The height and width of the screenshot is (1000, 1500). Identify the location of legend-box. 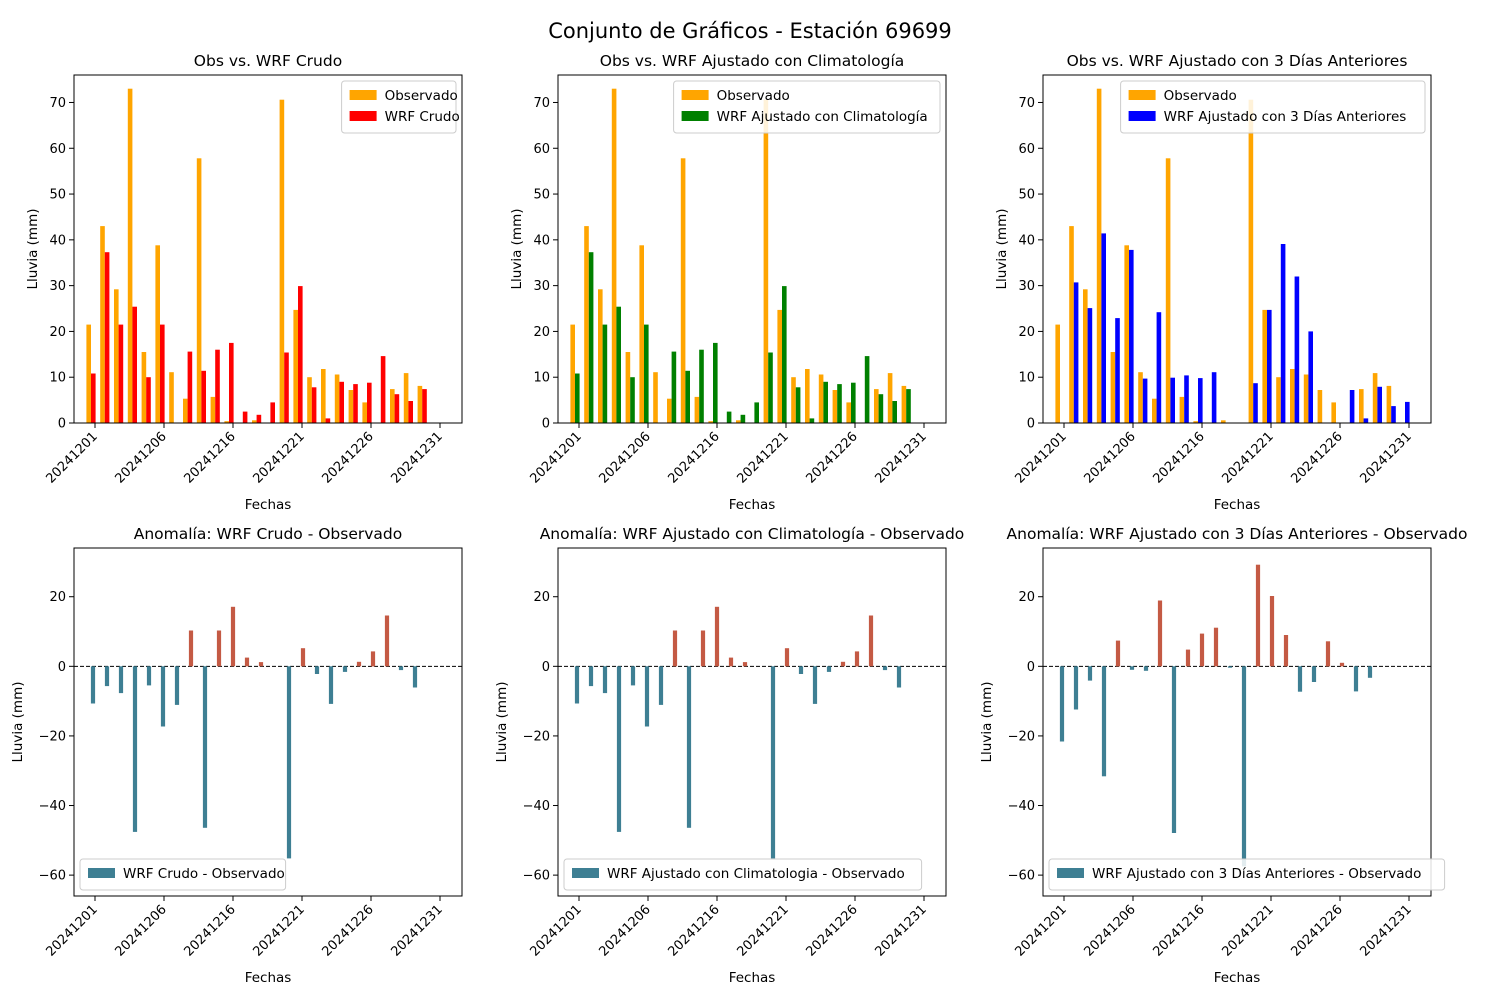
(807, 107).